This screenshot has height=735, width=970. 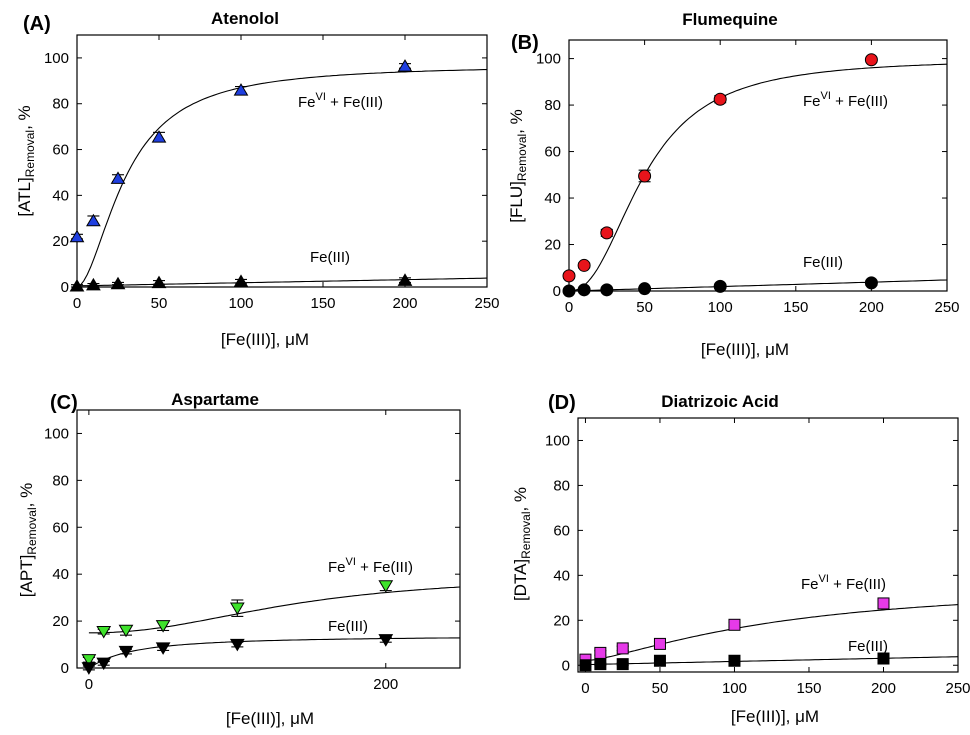 What do you see at coordinates (60, 621) in the screenshot?
I see `y-tick-label: 20` at bounding box center [60, 621].